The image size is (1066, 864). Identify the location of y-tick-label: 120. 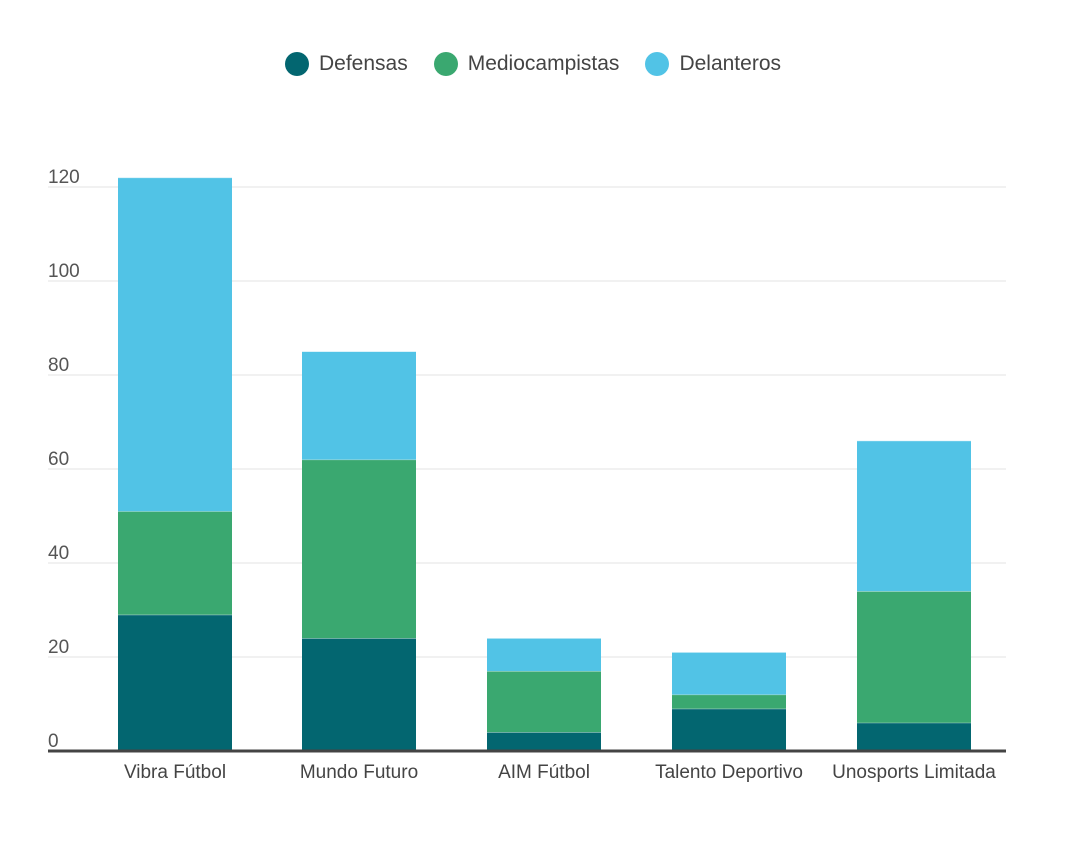
(64, 177).